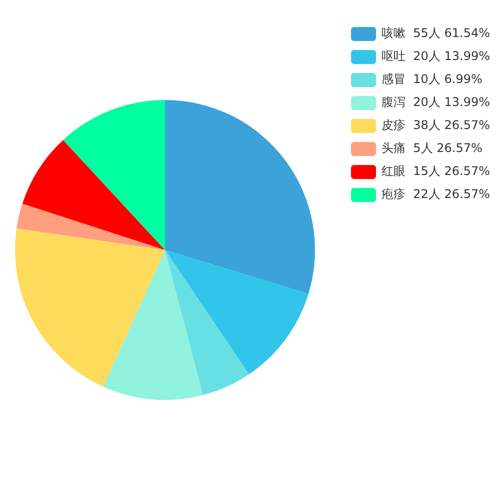 The width and height of the screenshot is (500, 500). I want to click on legend-label: 腹泻 20人 13.99%, so click(436, 102).